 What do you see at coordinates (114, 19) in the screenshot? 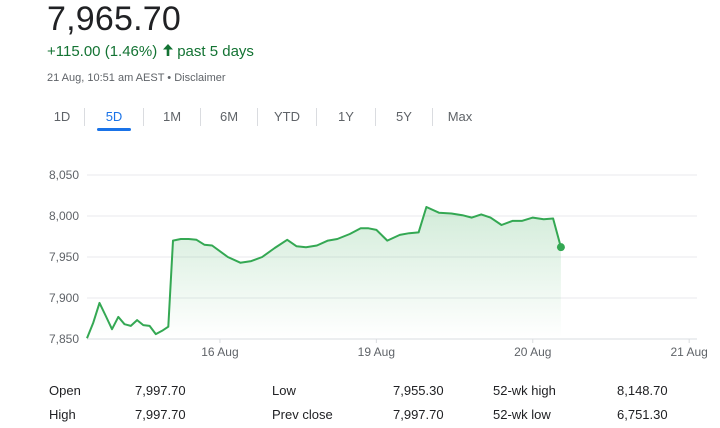
I see `current-price: 7,965.70` at bounding box center [114, 19].